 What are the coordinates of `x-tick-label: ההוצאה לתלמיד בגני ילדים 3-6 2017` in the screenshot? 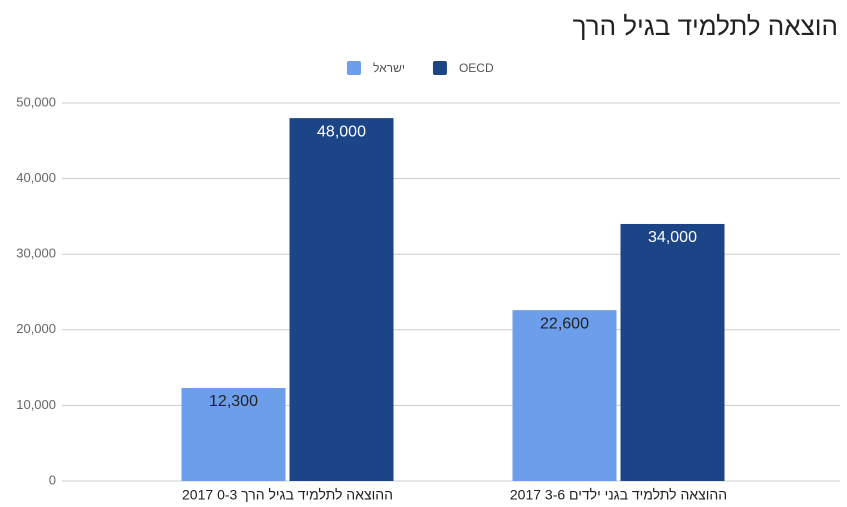 It's located at (618, 495).